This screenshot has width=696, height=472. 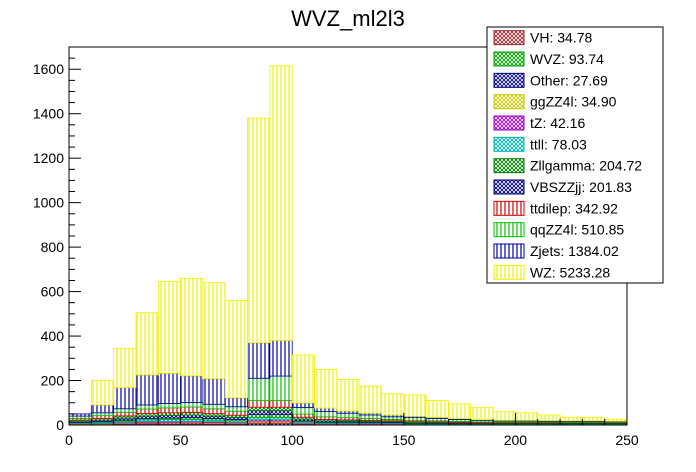 I want to click on legend-entry-zllgamma: Zllgamma: 204.72, so click(x=567, y=166).